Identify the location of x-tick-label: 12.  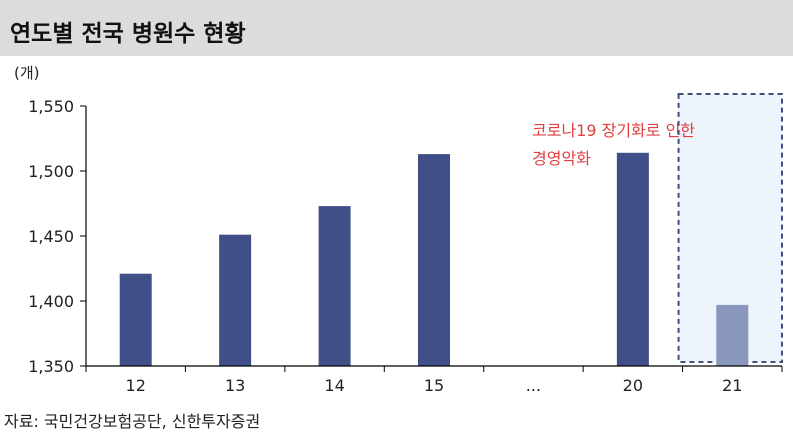
(136, 385).